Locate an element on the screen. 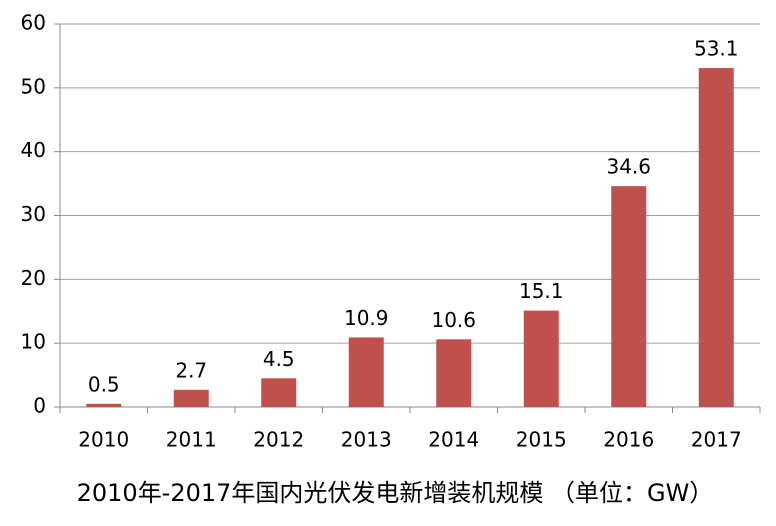  data-label: 34.6 is located at coordinates (628, 167).